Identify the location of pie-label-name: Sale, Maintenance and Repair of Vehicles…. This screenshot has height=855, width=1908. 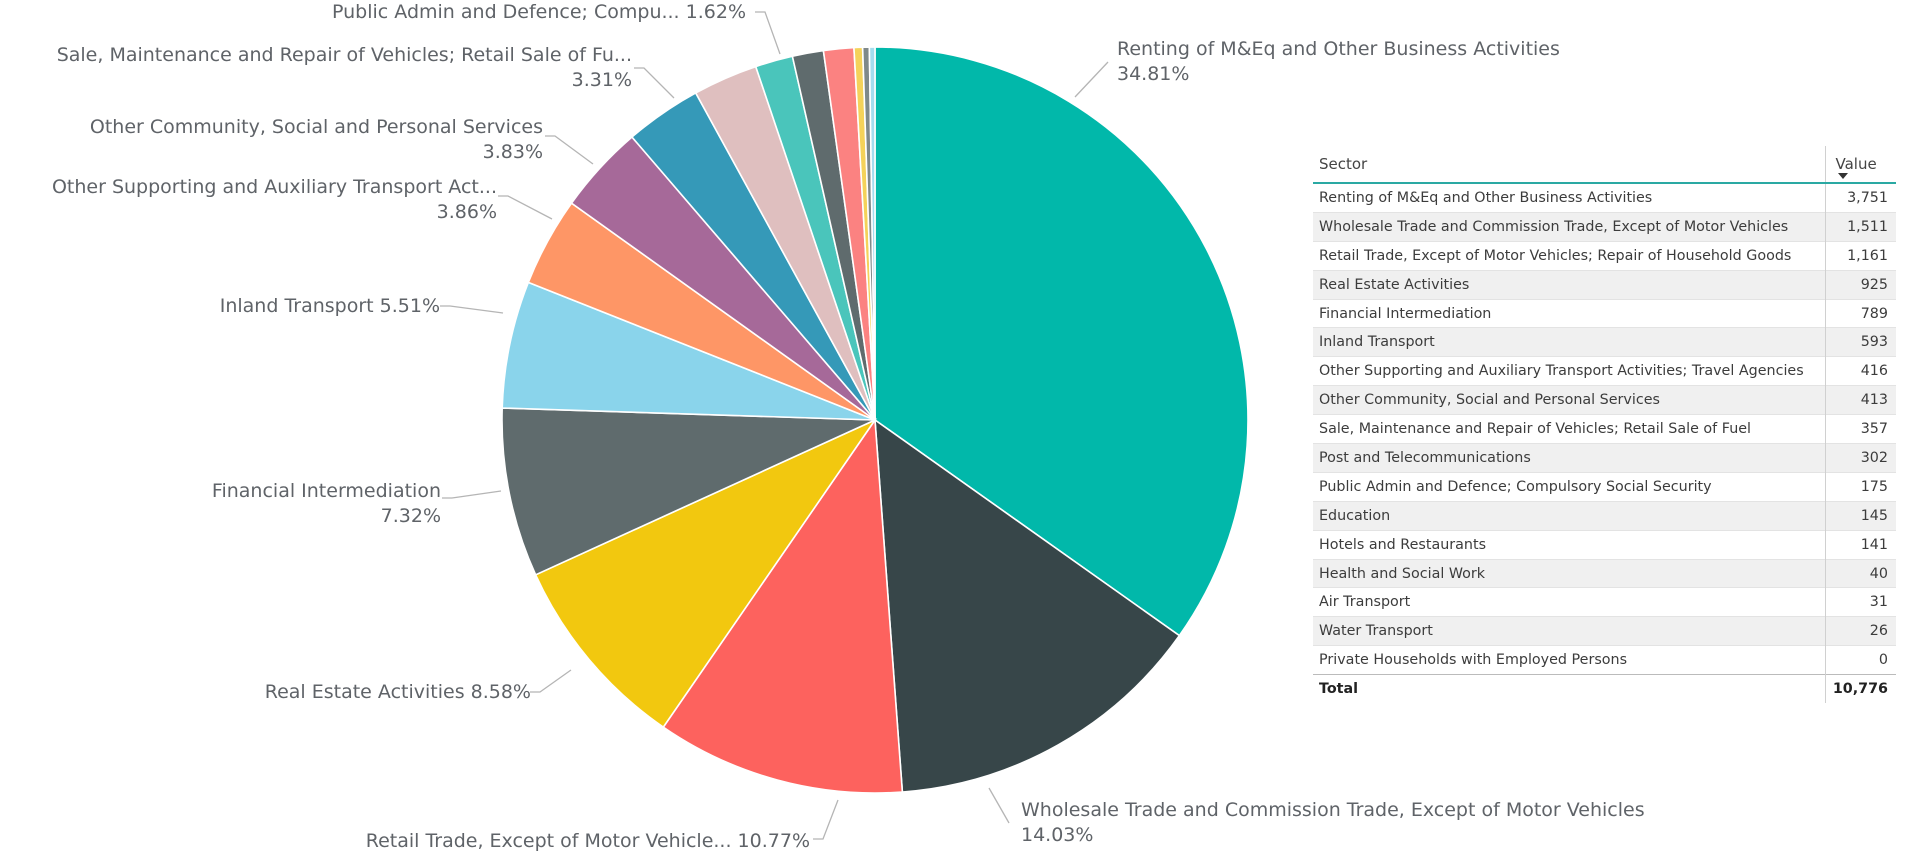
(344, 55).